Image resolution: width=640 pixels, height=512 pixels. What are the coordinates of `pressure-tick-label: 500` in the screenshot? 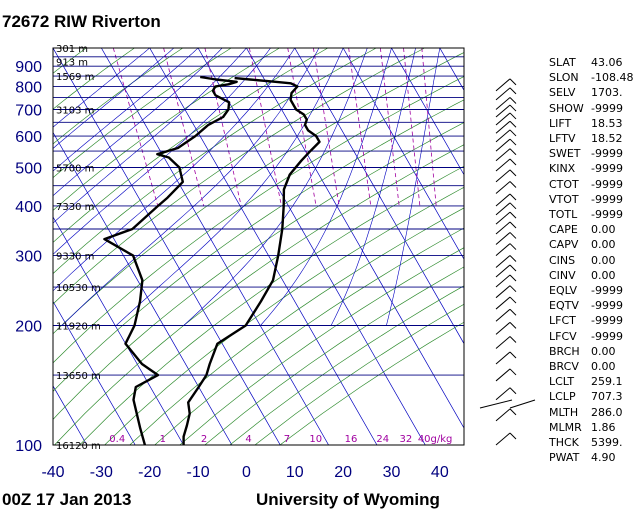 It's located at (28, 169).